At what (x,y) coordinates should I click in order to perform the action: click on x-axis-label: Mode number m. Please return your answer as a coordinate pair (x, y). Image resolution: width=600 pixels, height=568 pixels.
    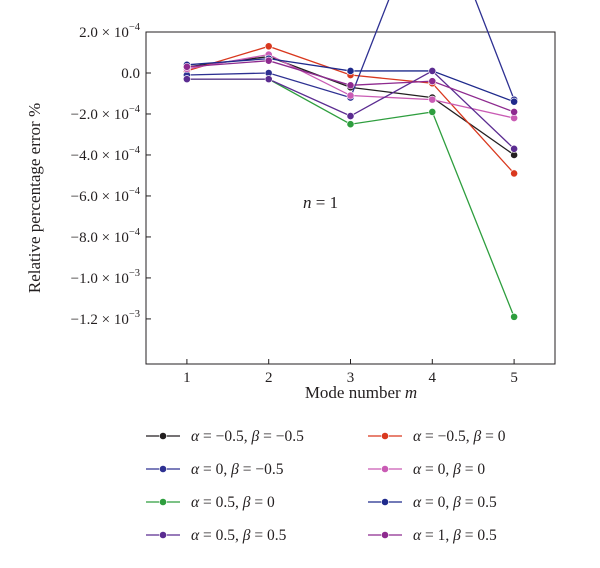
    Looking at the image, I should click on (361, 392).